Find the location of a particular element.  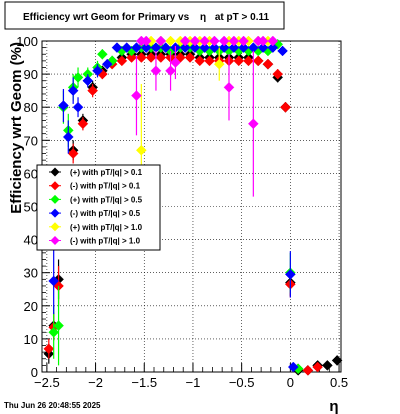

y-tick-label: 60 is located at coordinates (31, 173).